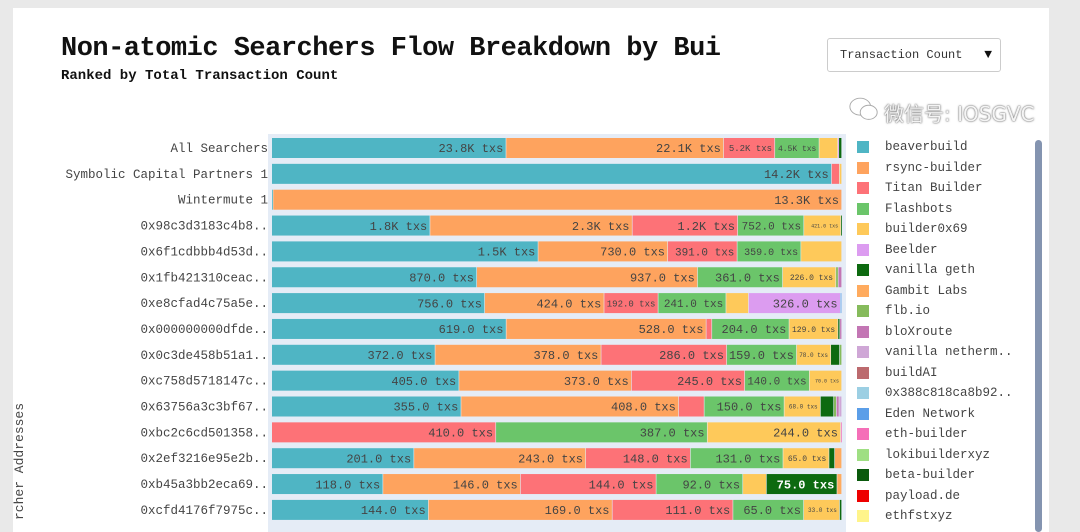 The width and height of the screenshot is (1080, 532). I want to click on legend-item: 0x388c818ca8b92.., so click(935, 393).